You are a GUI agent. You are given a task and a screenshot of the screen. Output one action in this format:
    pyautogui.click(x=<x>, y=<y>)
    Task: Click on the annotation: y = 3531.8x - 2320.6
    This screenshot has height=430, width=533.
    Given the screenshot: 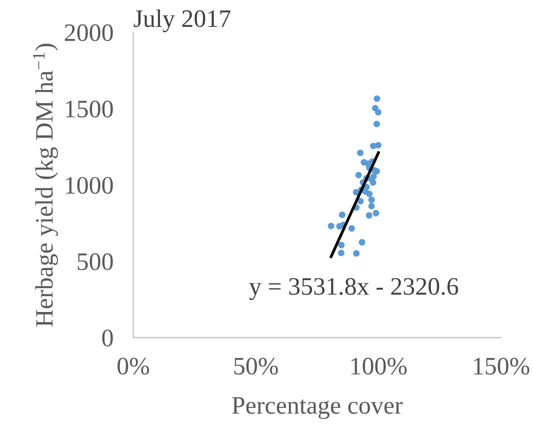 What is the action you would take?
    pyautogui.click(x=353, y=289)
    